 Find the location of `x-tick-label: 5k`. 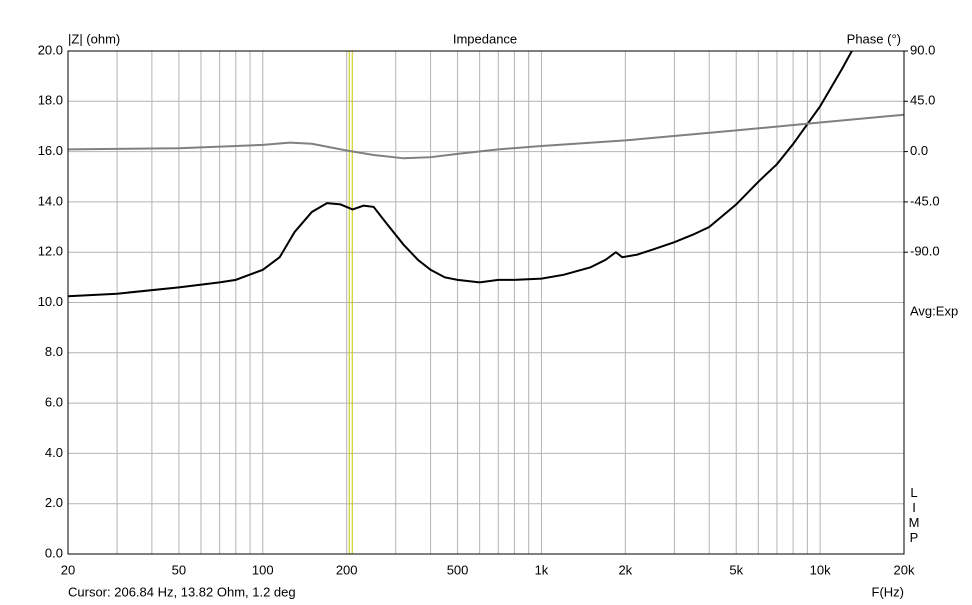

x-tick-label: 5k is located at coordinates (736, 569).